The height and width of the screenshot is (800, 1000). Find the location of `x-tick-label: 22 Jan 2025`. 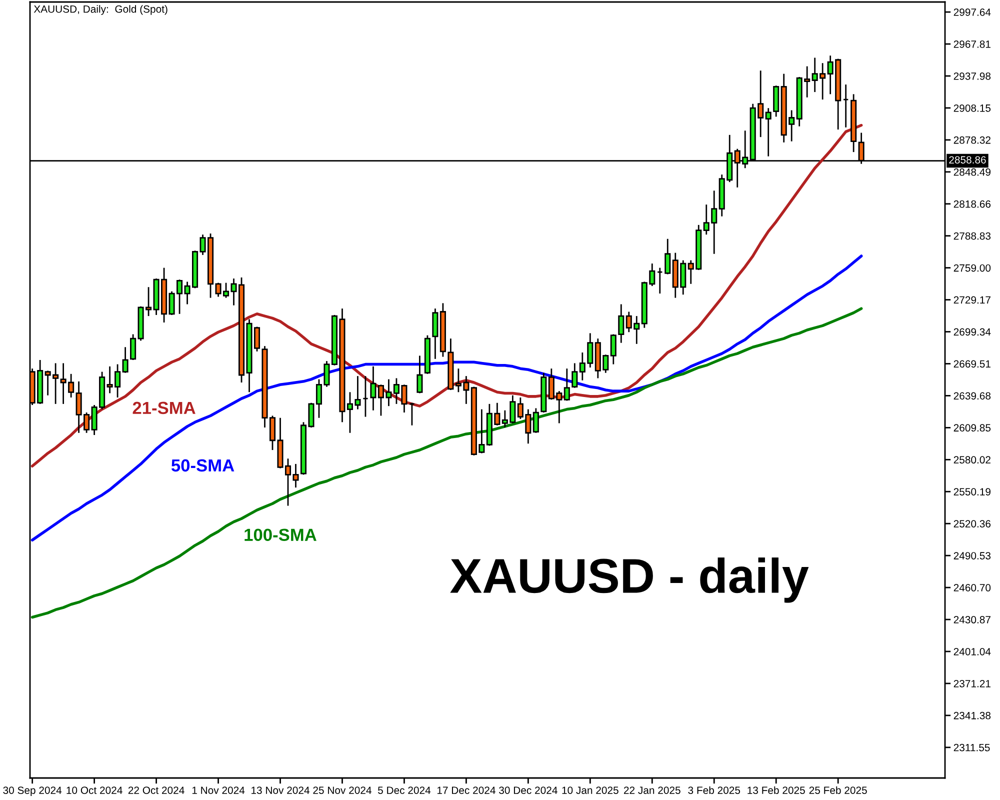

x-tick-label: 22 Jan 2025 is located at coordinates (652, 790).